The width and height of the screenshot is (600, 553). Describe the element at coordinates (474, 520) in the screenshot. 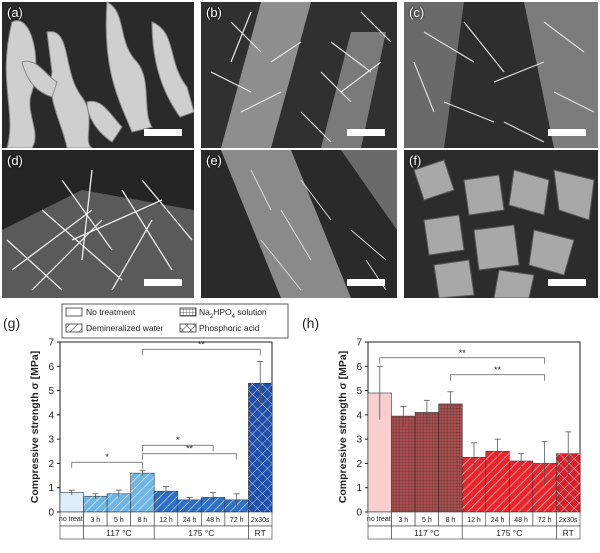

I see `category-label: 12 h` at that location.